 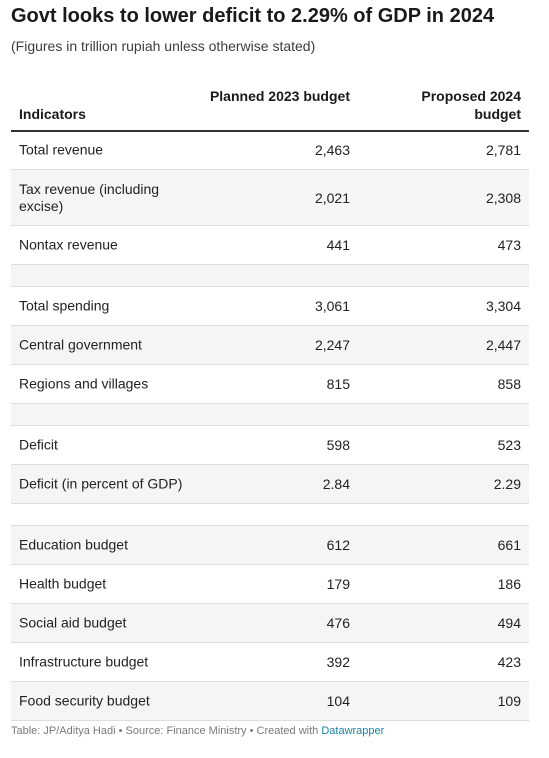 I want to click on cell-proposed-2024: 2,308, so click(x=503, y=197).